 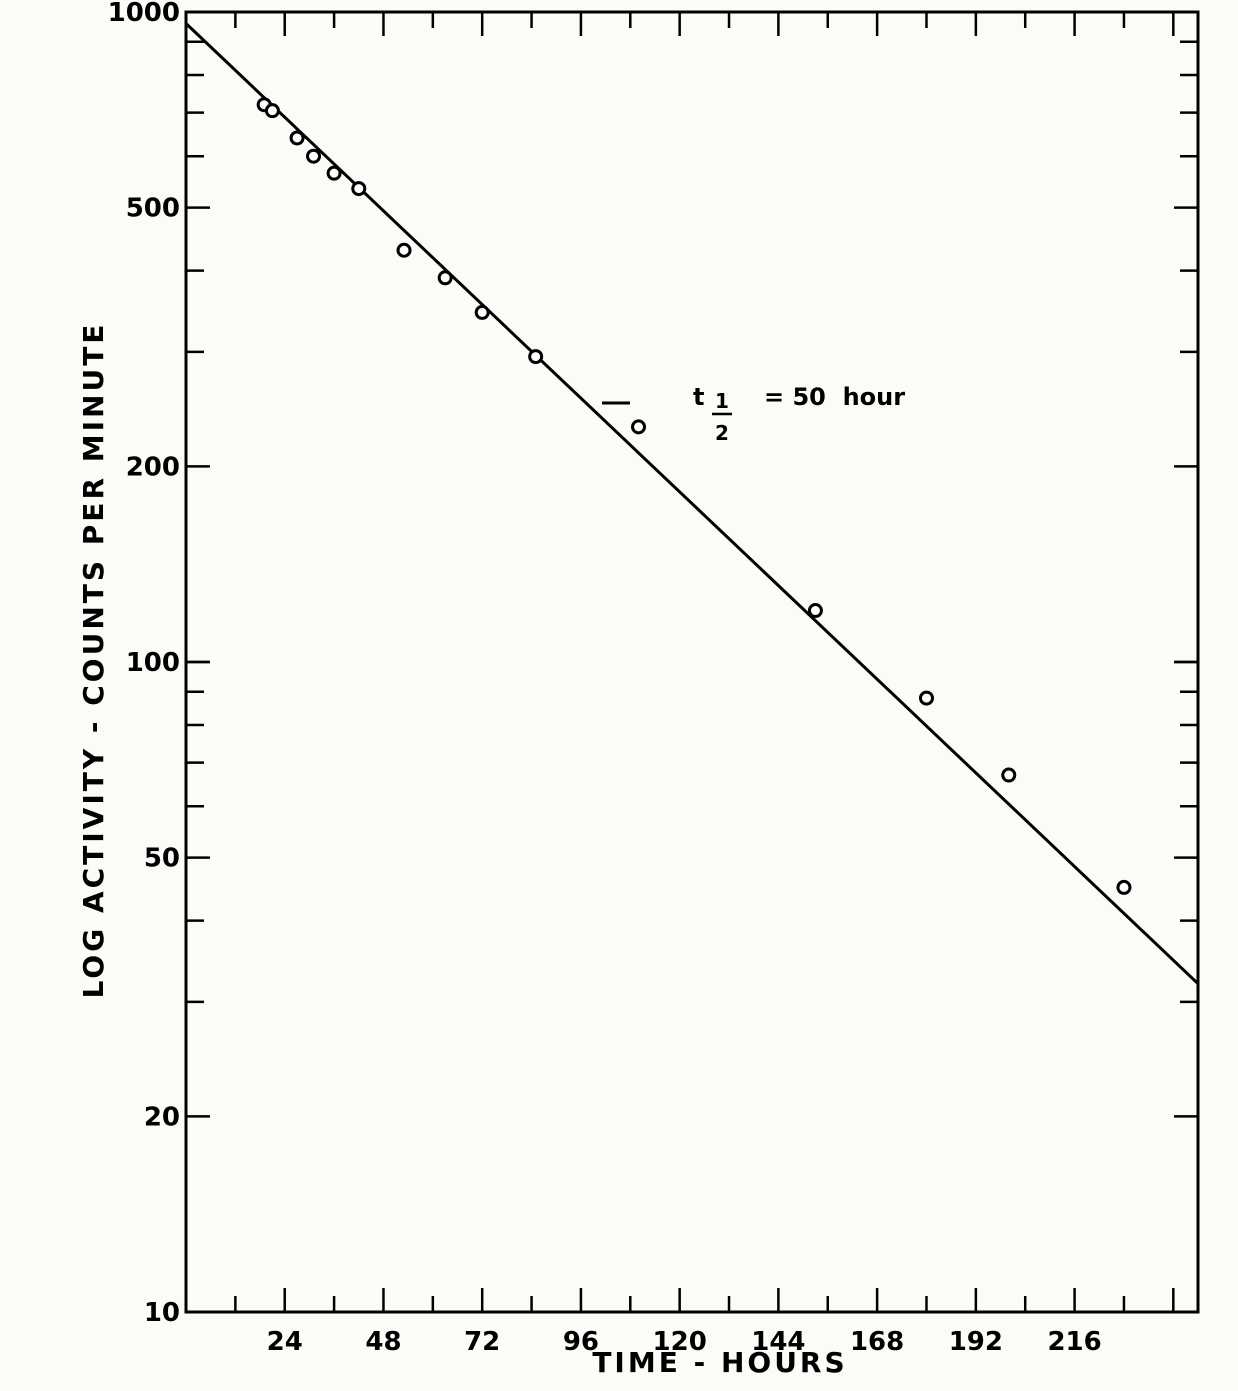 I want to click on x-tick-label: 48, so click(x=383, y=1342).